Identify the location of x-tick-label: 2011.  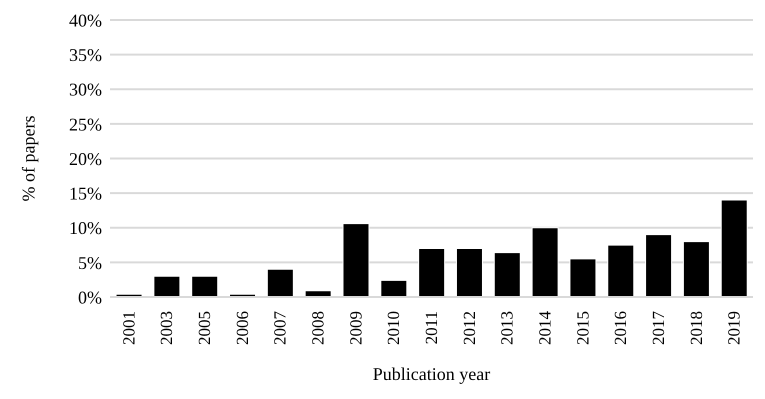
(431, 327).